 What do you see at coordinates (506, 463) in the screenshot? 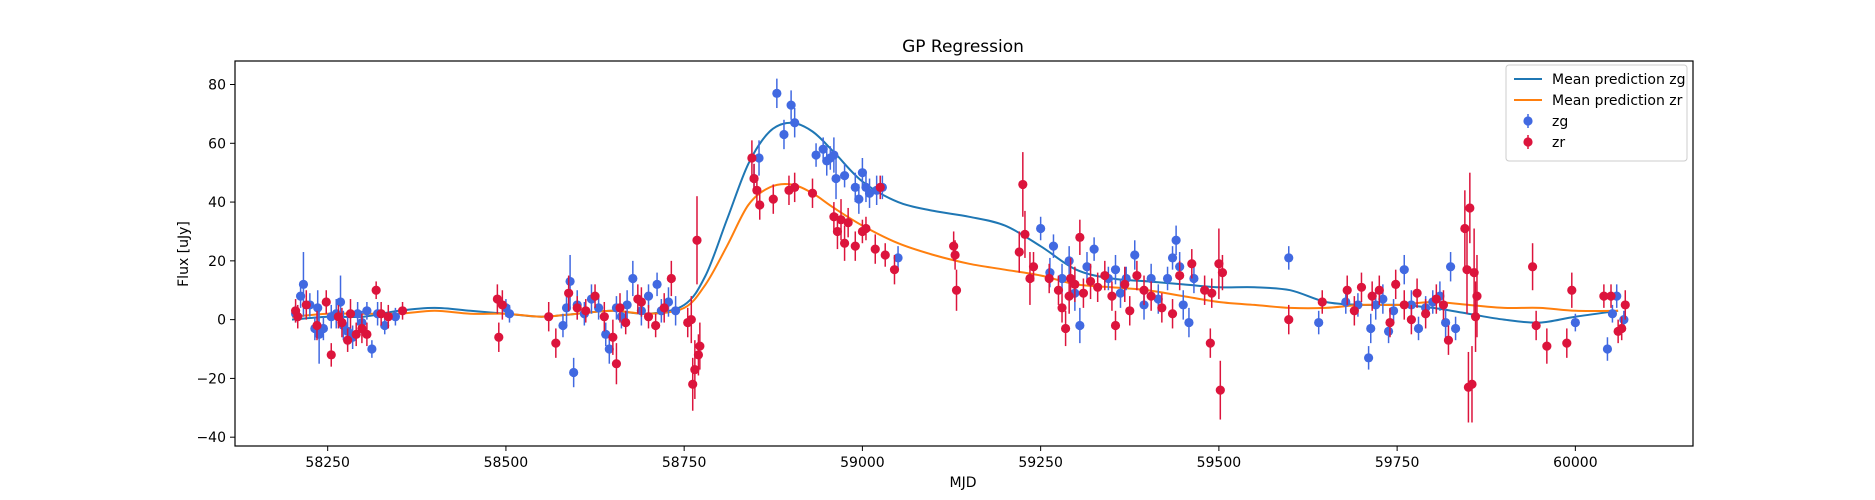
I see `x-tick-label: 58500` at bounding box center [506, 463].